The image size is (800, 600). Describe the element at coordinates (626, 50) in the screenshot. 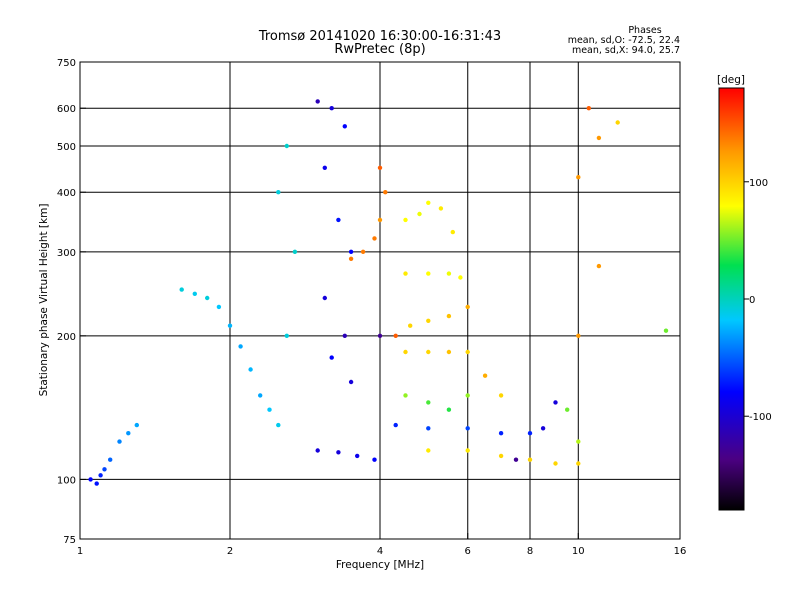

I see `phases-x-stats: mean, sd,X: 94.0, 25.7` at that location.